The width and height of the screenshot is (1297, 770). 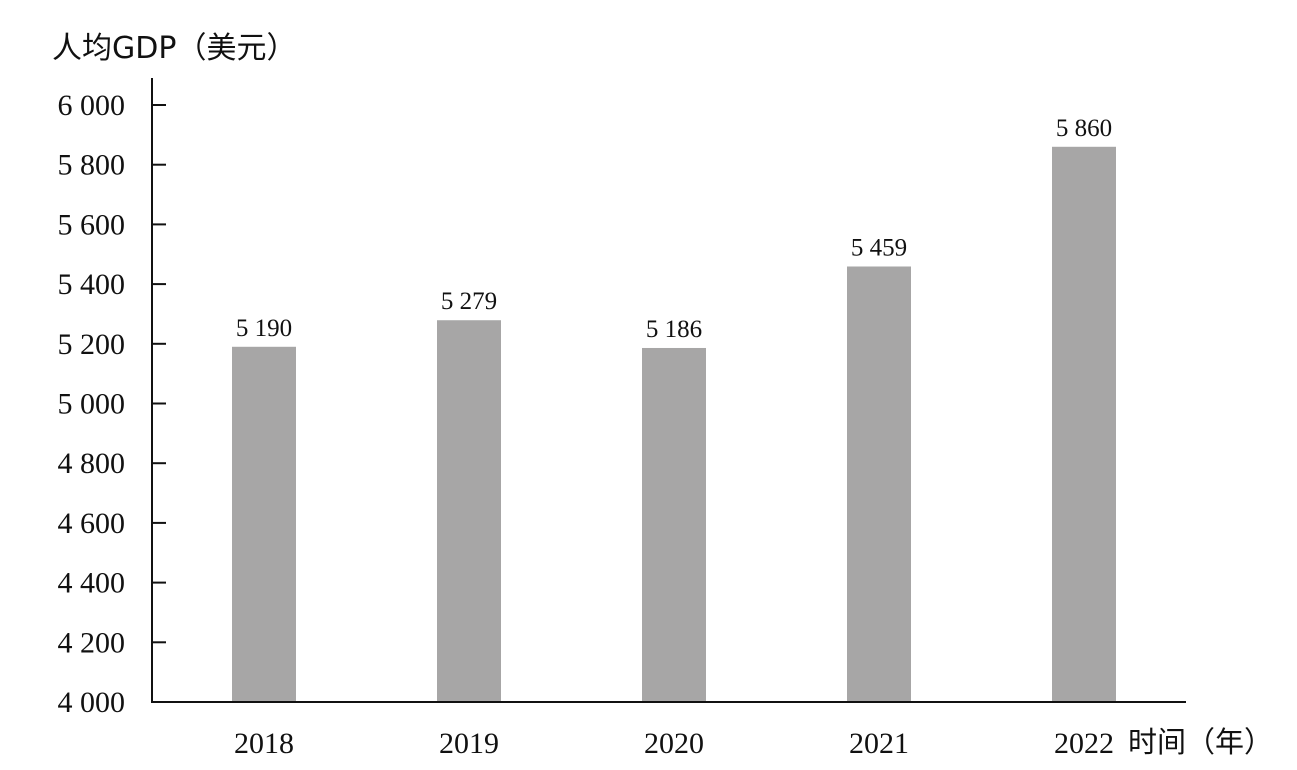 What do you see at coordinates (674, 329) in the screenshot?
I see `bar-value-label: 5 186` at bounding box center [674, 329].